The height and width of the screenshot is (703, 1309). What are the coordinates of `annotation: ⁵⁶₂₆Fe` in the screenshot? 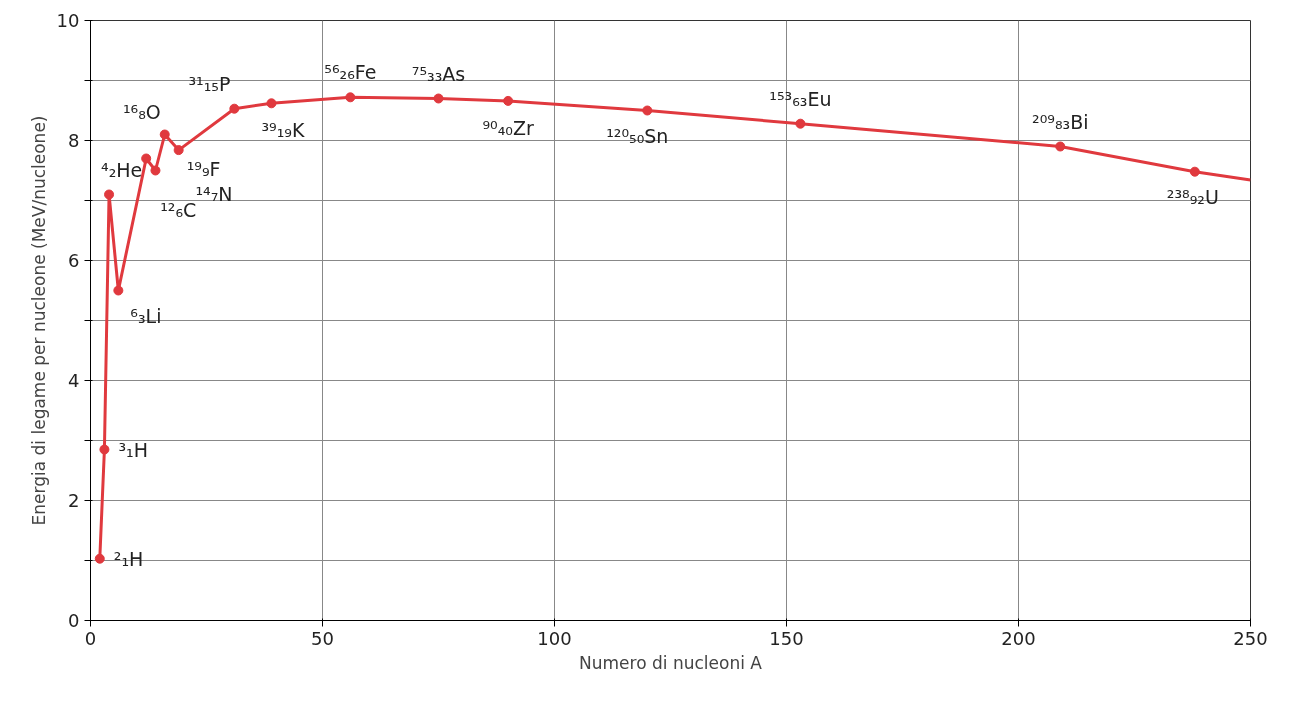 It's located at (350, 72).